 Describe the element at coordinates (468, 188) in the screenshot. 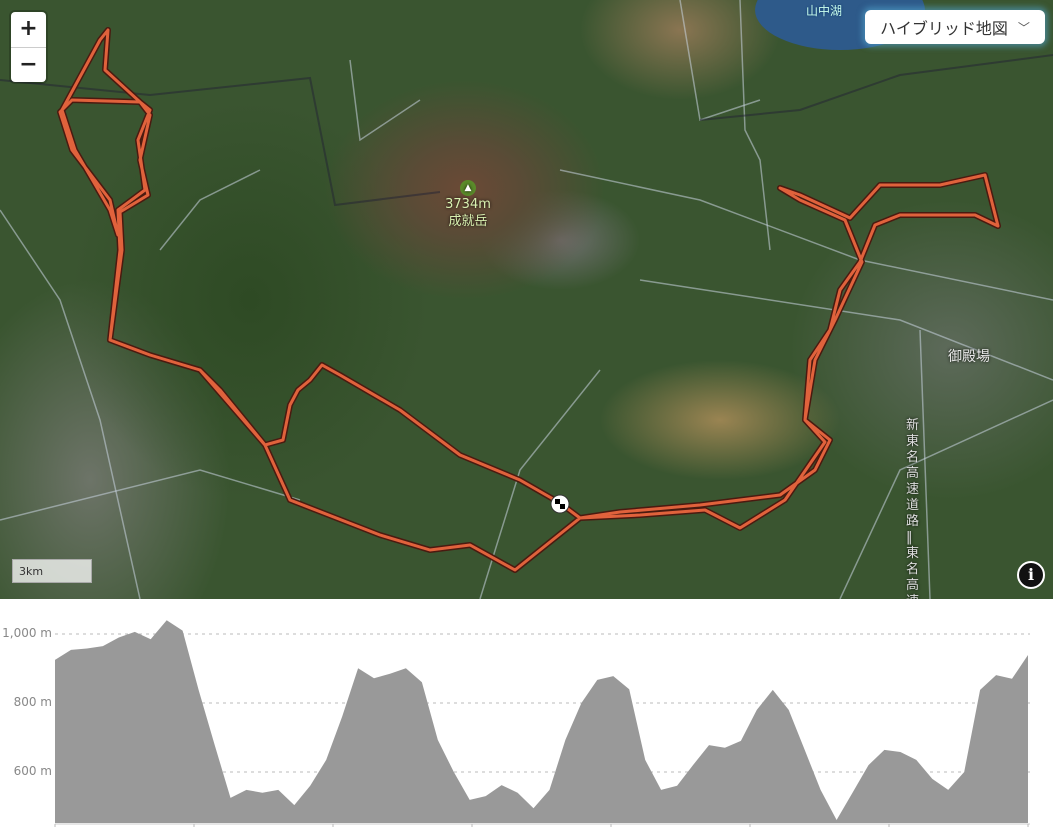

I see `mountain-icon: ▲` at that location.